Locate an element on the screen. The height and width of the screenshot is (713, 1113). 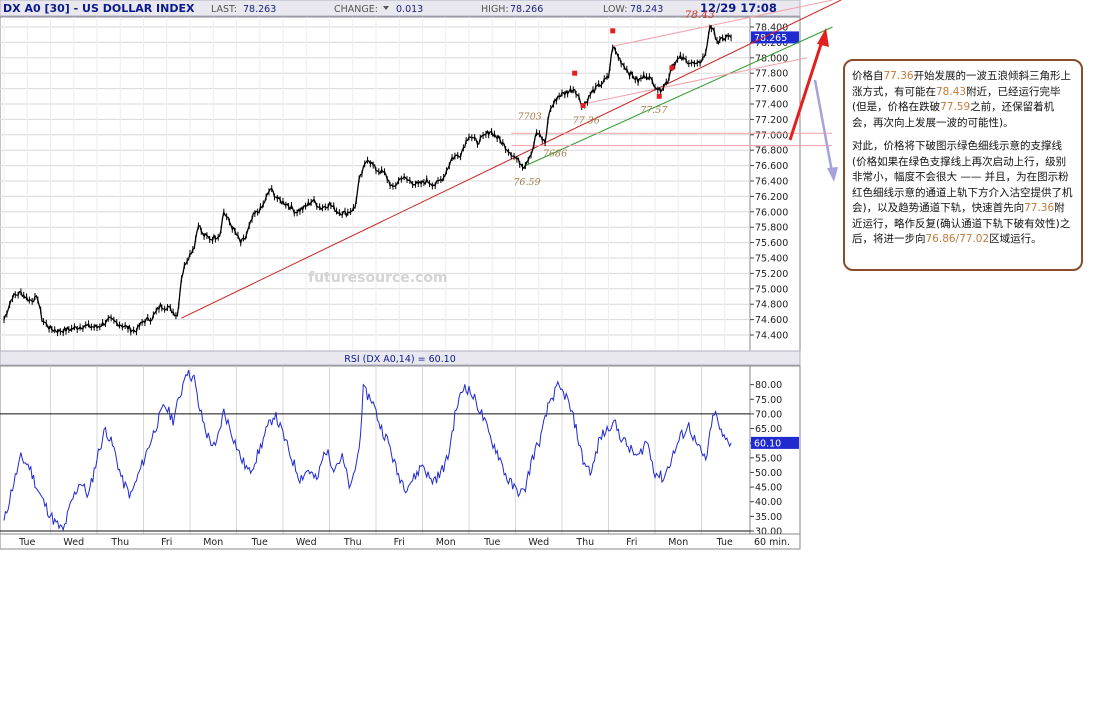
price-tick-label: 76.400 is located at coordinates (771, 182).